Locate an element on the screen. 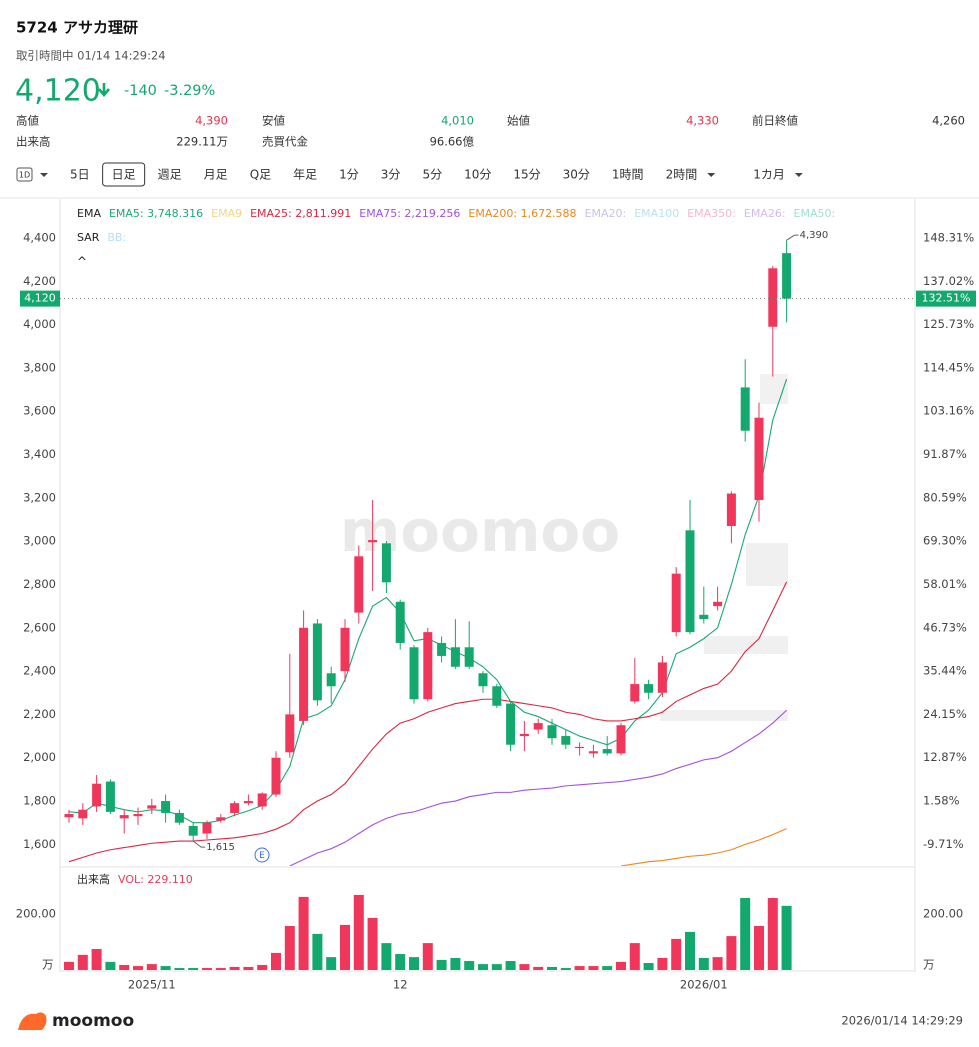 This screenshot has height=1047, width=979. tab: 1時間 is located at coordinates (628, 175).